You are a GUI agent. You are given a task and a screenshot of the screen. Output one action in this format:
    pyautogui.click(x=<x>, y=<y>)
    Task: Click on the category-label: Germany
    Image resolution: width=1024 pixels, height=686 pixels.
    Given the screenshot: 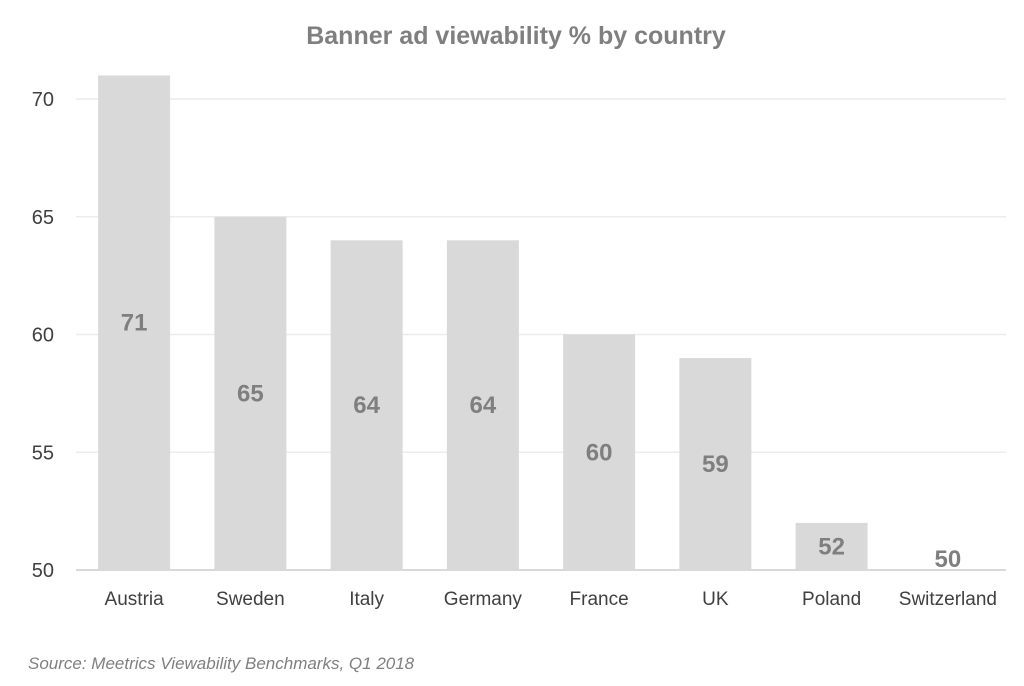 What is the action you would take?
    pyautogui.click(x=483, y=599)
    